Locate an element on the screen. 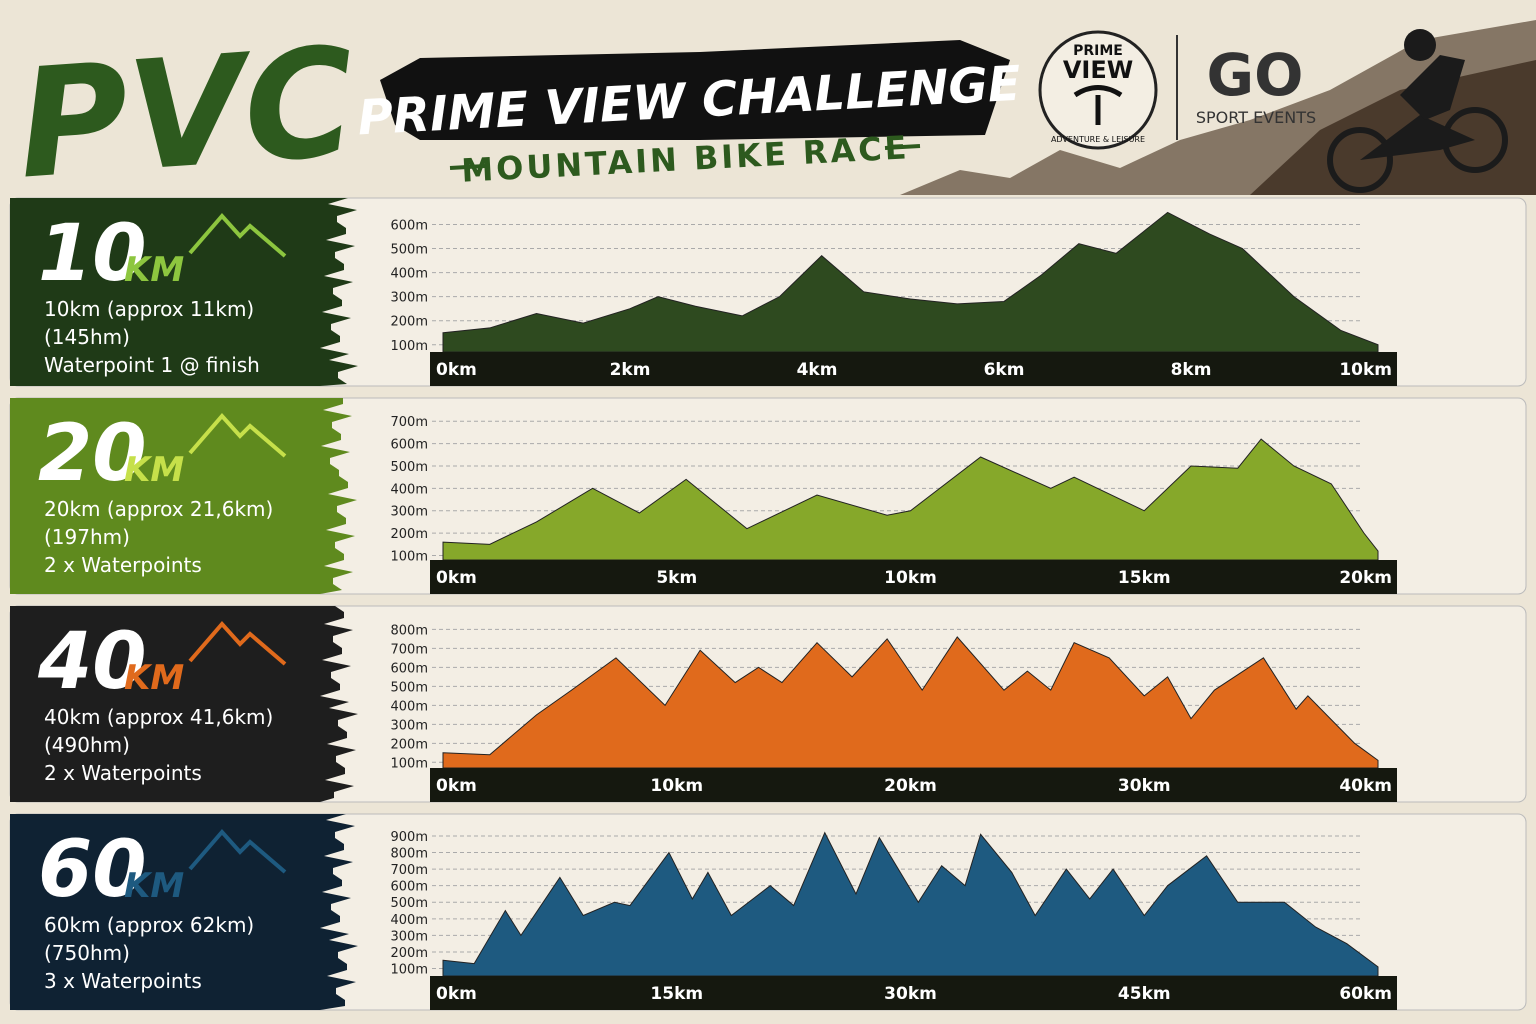  cyclist is located at coordinates (1417, 111).